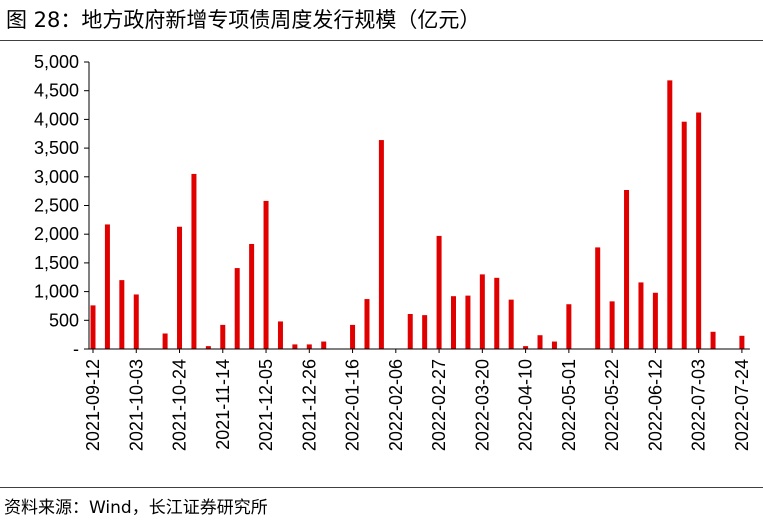 This screenshot has height=530, width=763. Describe the element at coordinates (76, 349) in the screenshot. I see `y-tick-label: -` at that location.